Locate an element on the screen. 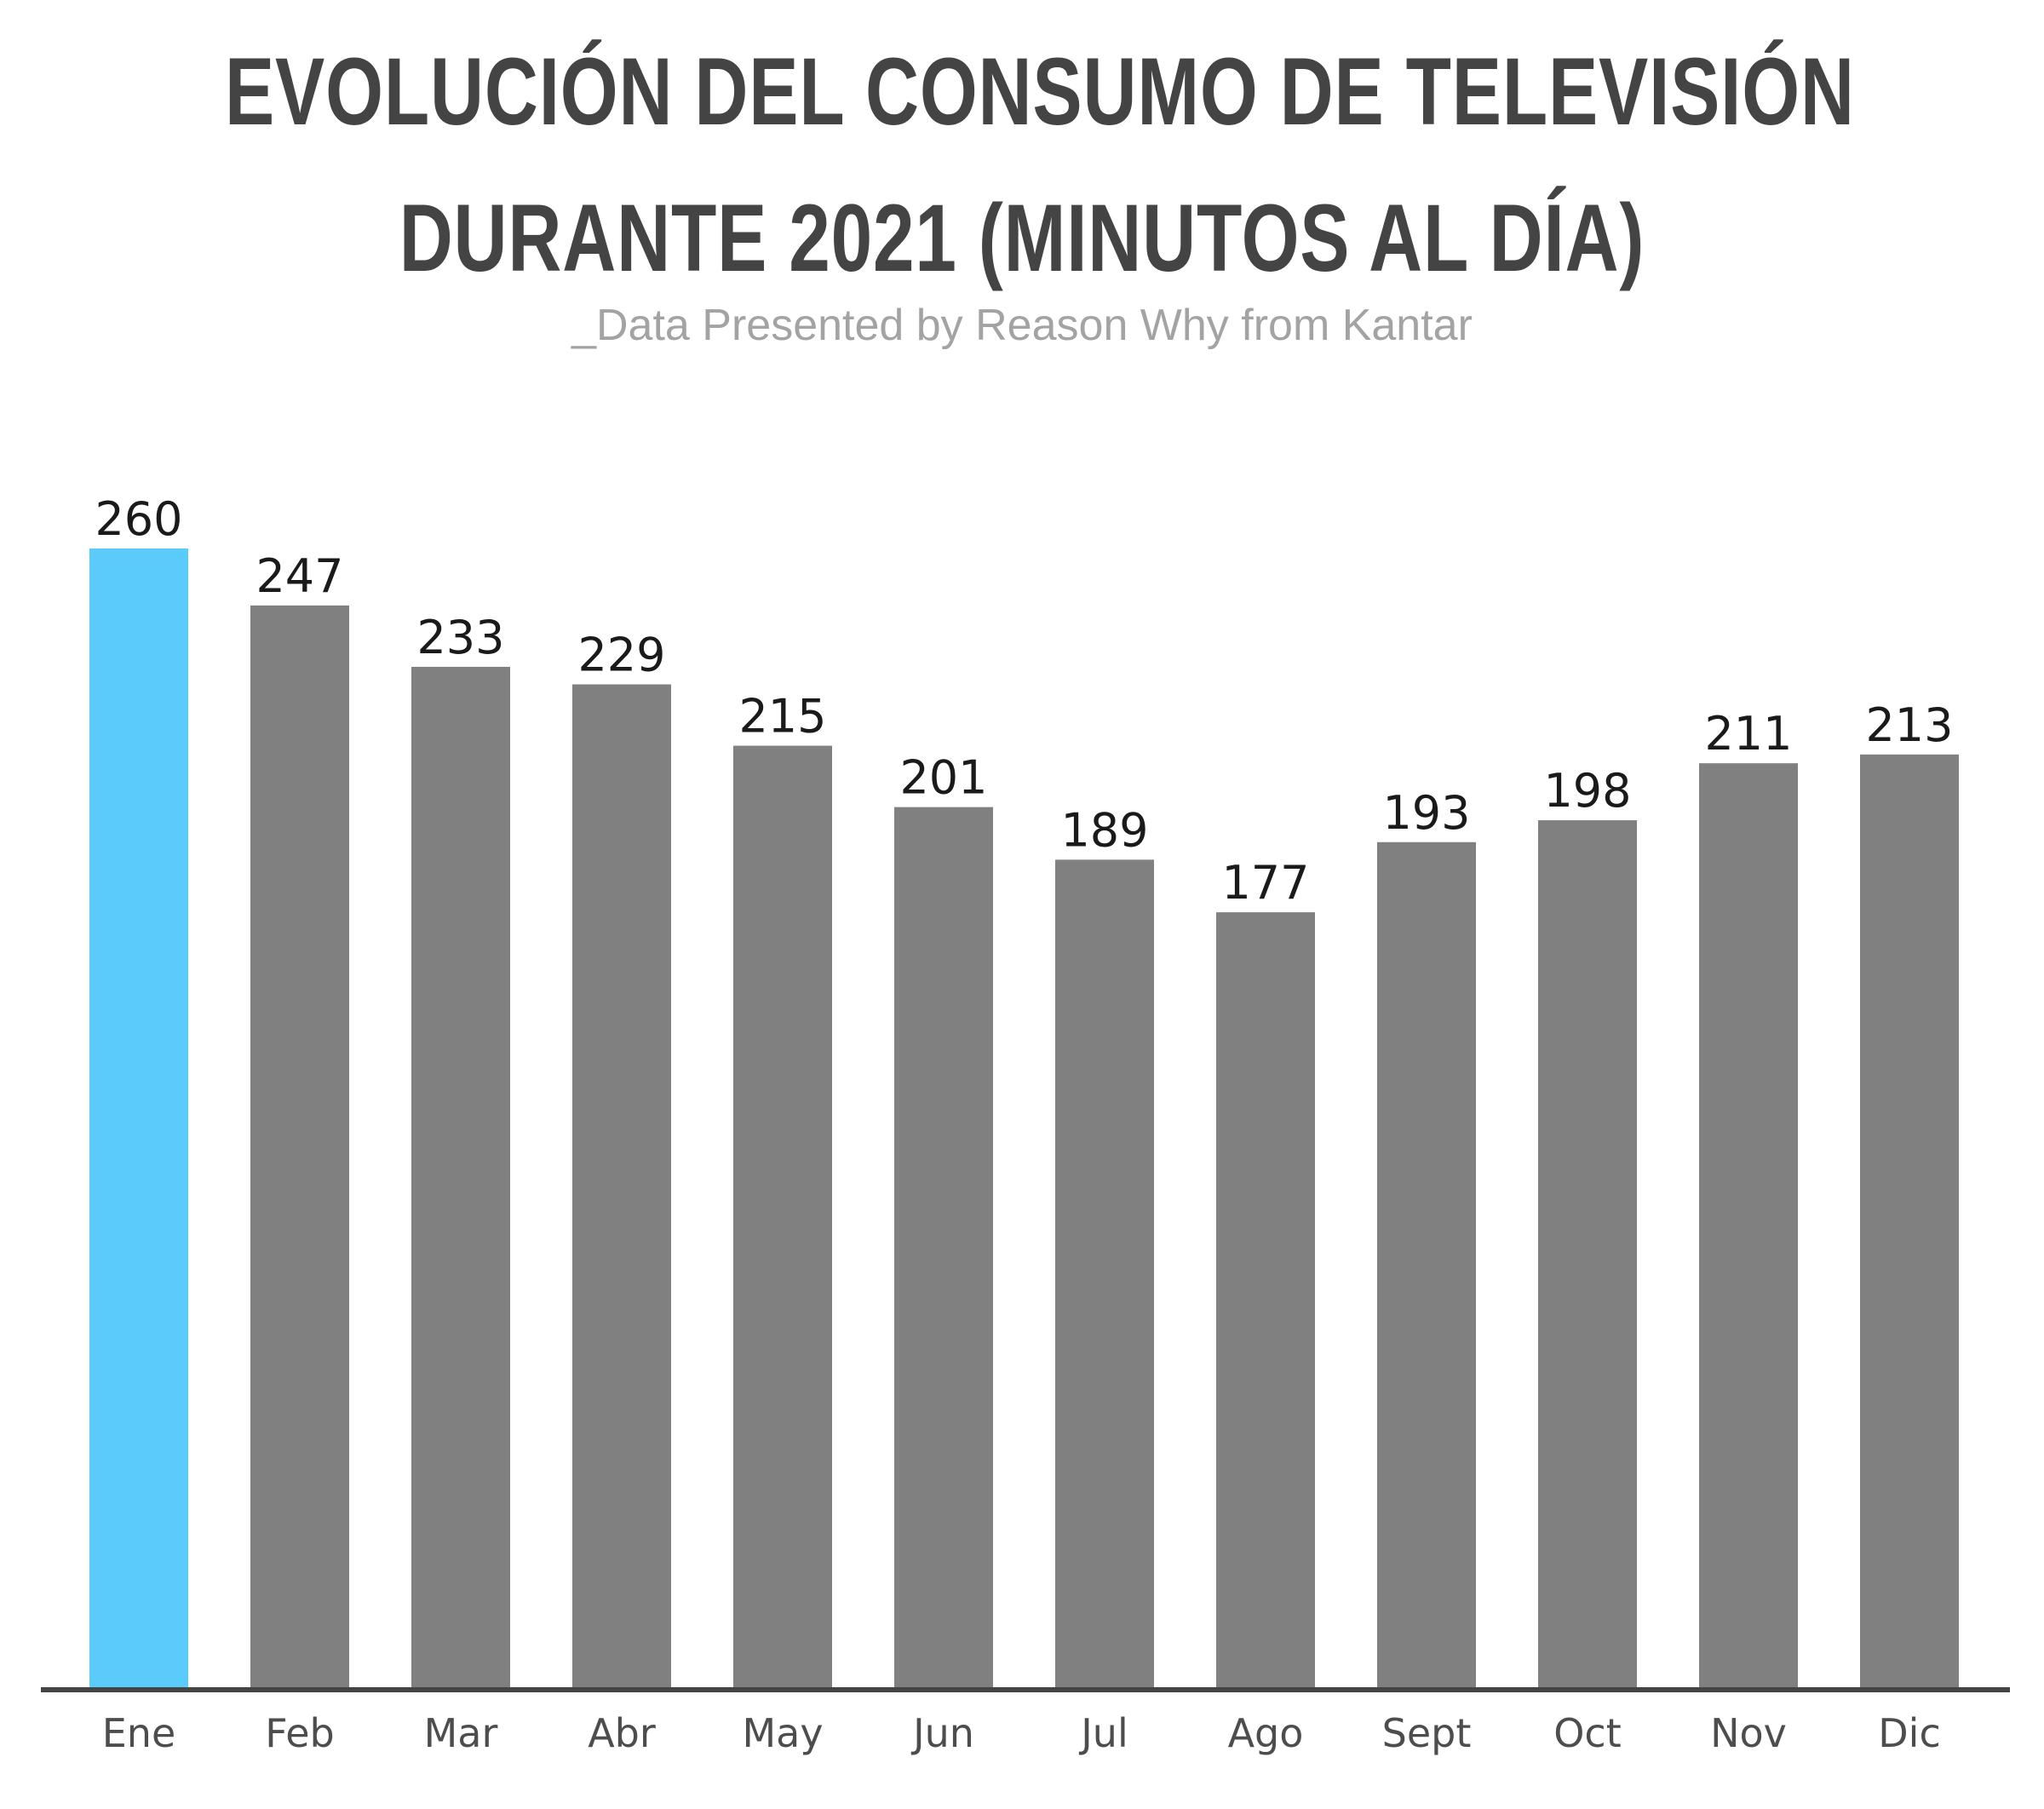 The height and width of the screenshot is (1809, 2044). value-label-may: 215 is located at coordinates (782, 717).